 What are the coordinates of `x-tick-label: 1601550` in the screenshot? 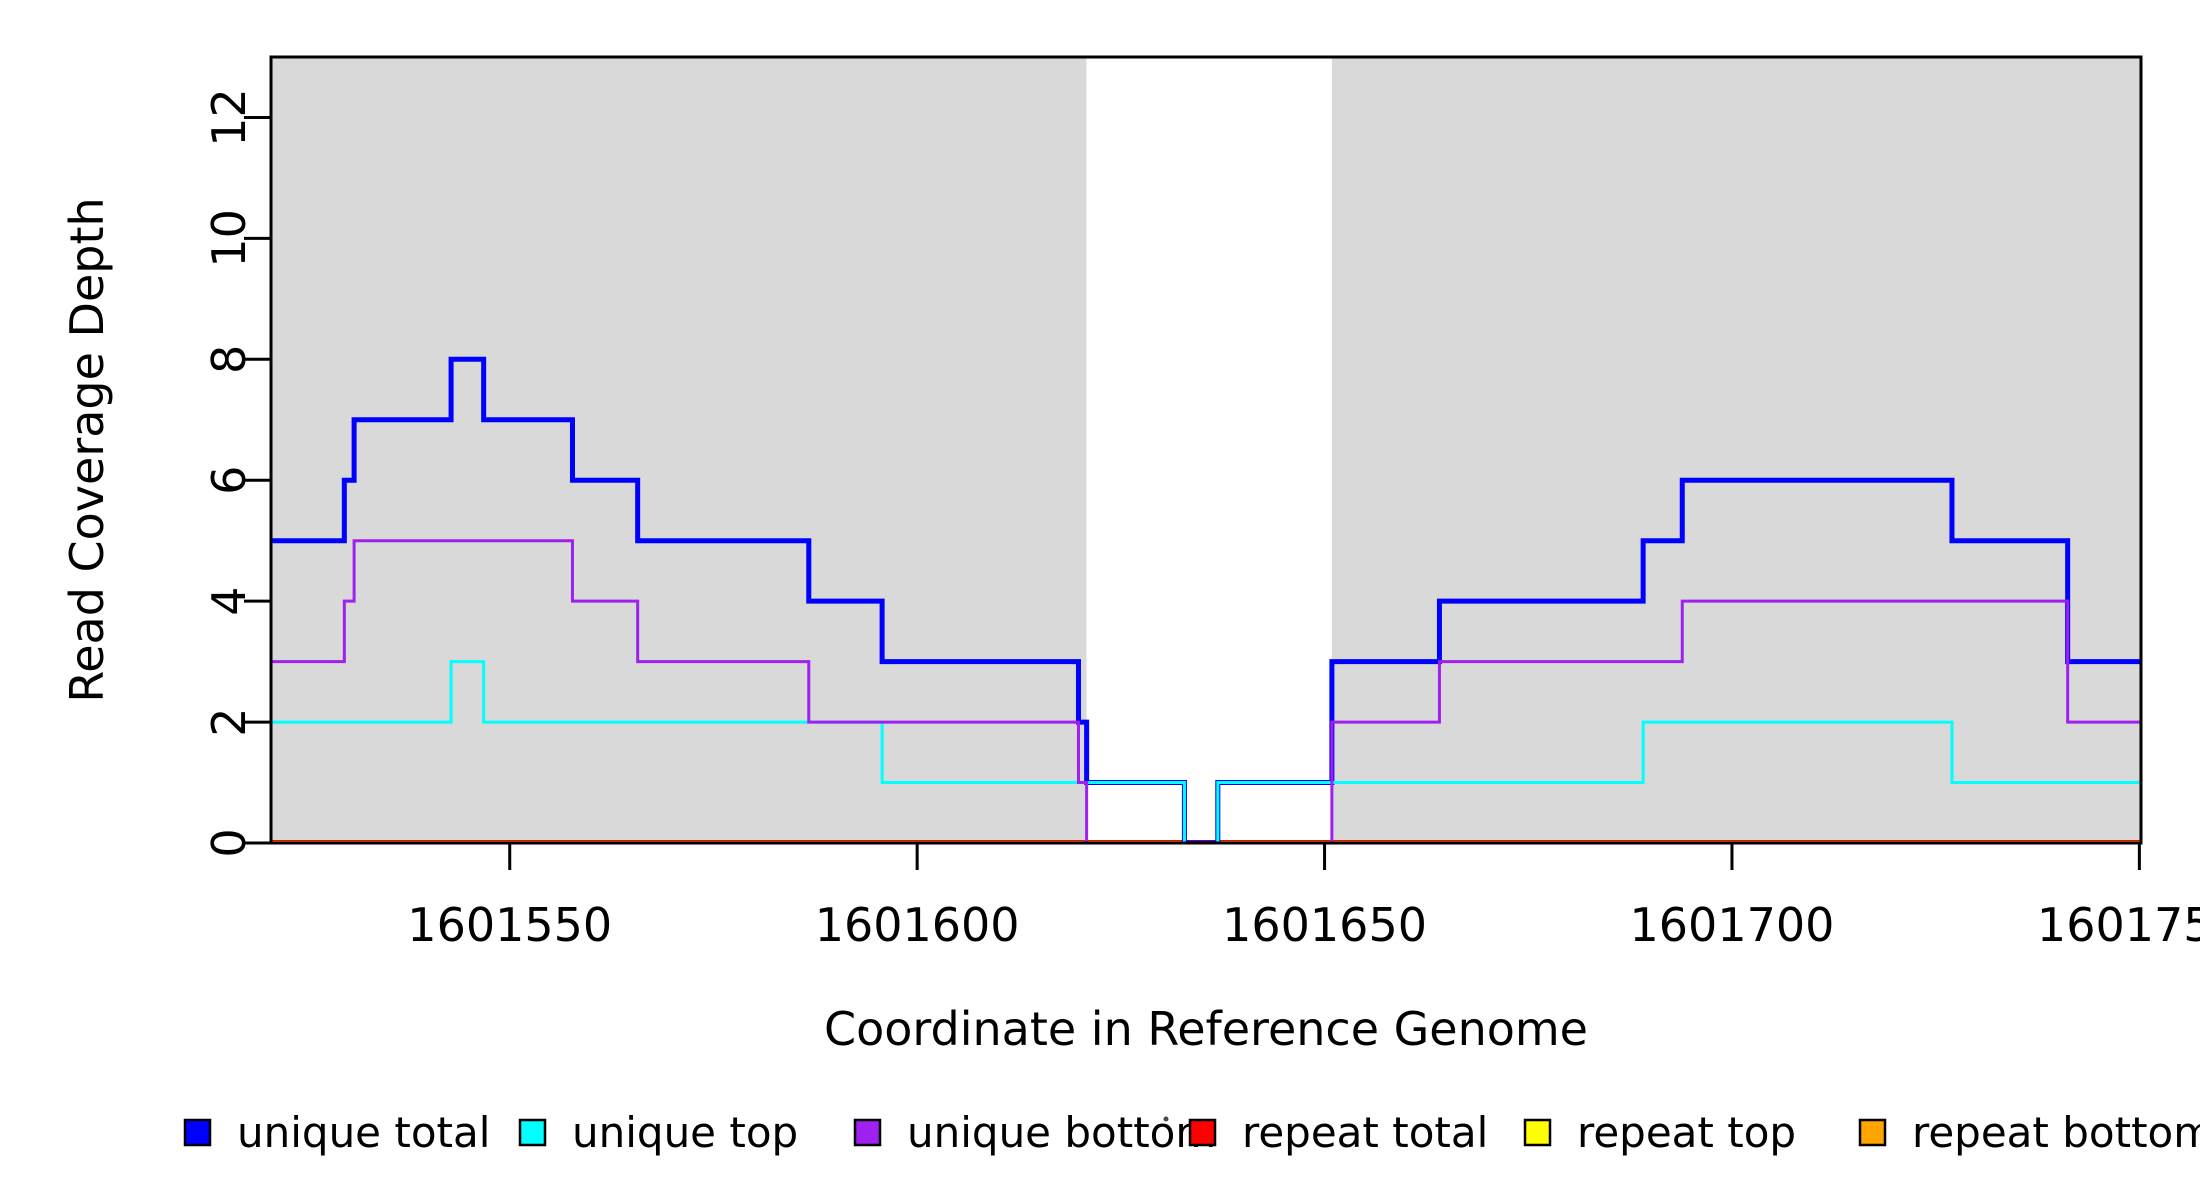 It's located at (509, 925).